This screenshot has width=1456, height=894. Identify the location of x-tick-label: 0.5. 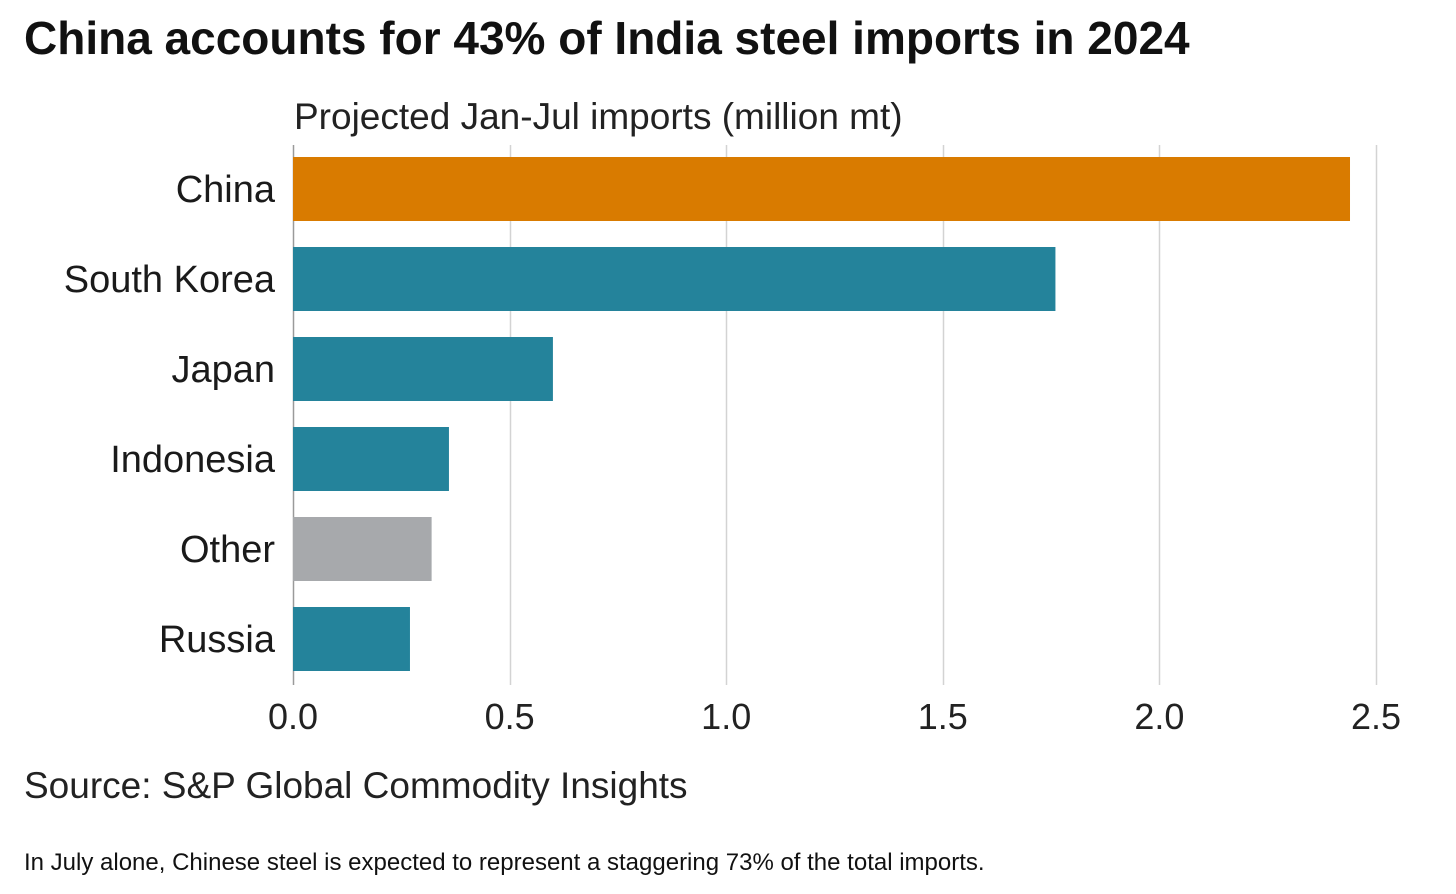
(510, 716).